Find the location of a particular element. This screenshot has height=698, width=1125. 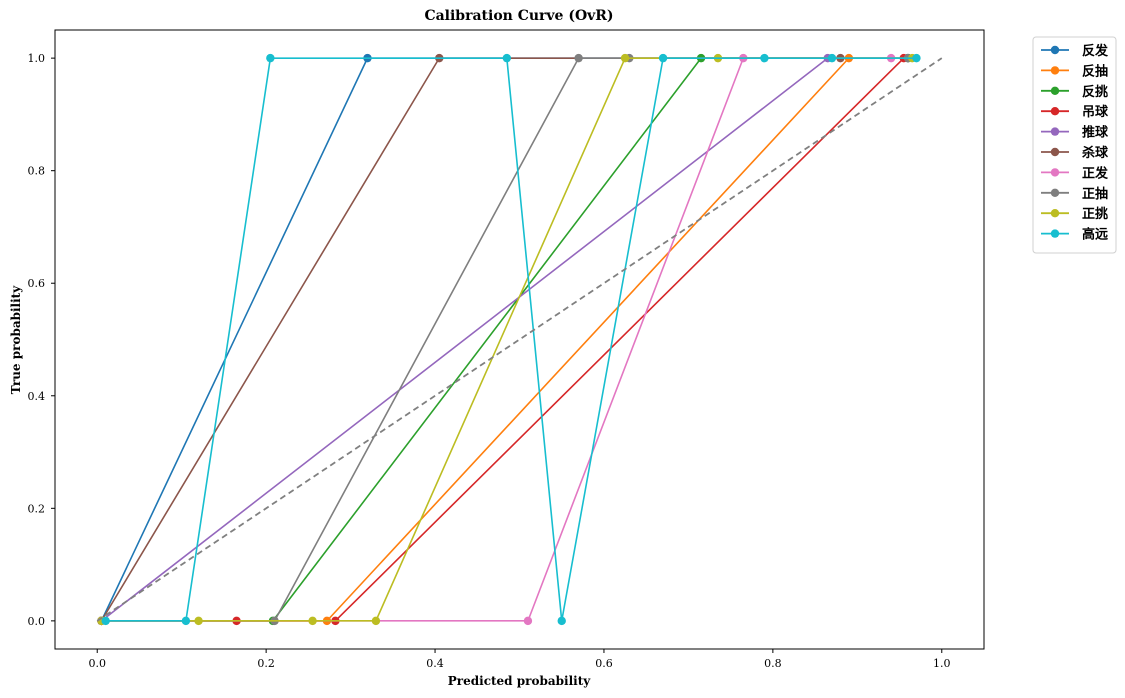

legend-item: 反挑 is located at coordinates (1074, 92).